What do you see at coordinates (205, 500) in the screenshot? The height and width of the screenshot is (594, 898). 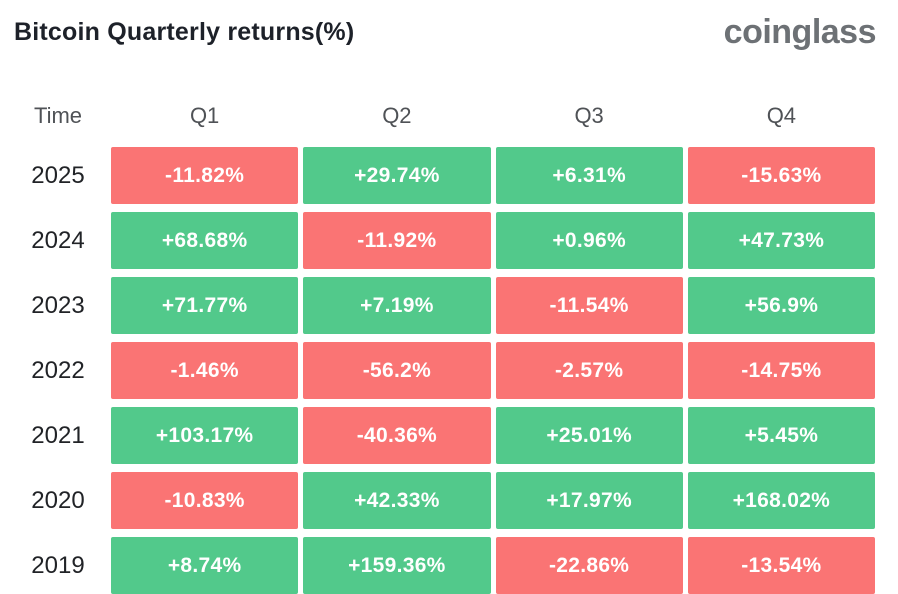 I see `return-cell: -10.83%` at bounding box center [205, 500].